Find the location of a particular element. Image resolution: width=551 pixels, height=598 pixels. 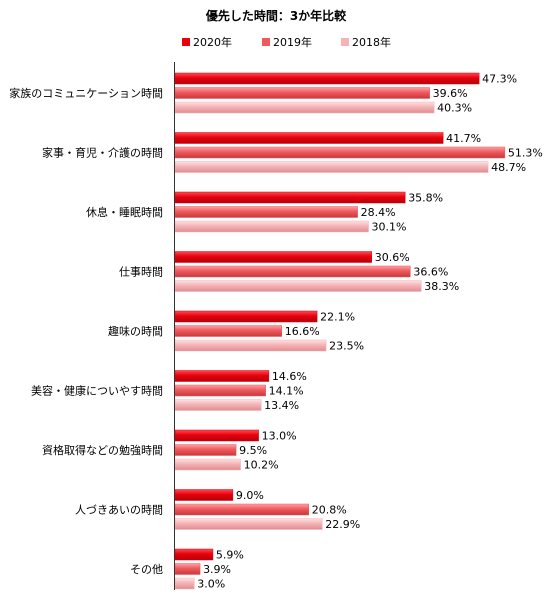

value-label-3-2: 38.3% is located at coordinates (441, 286).